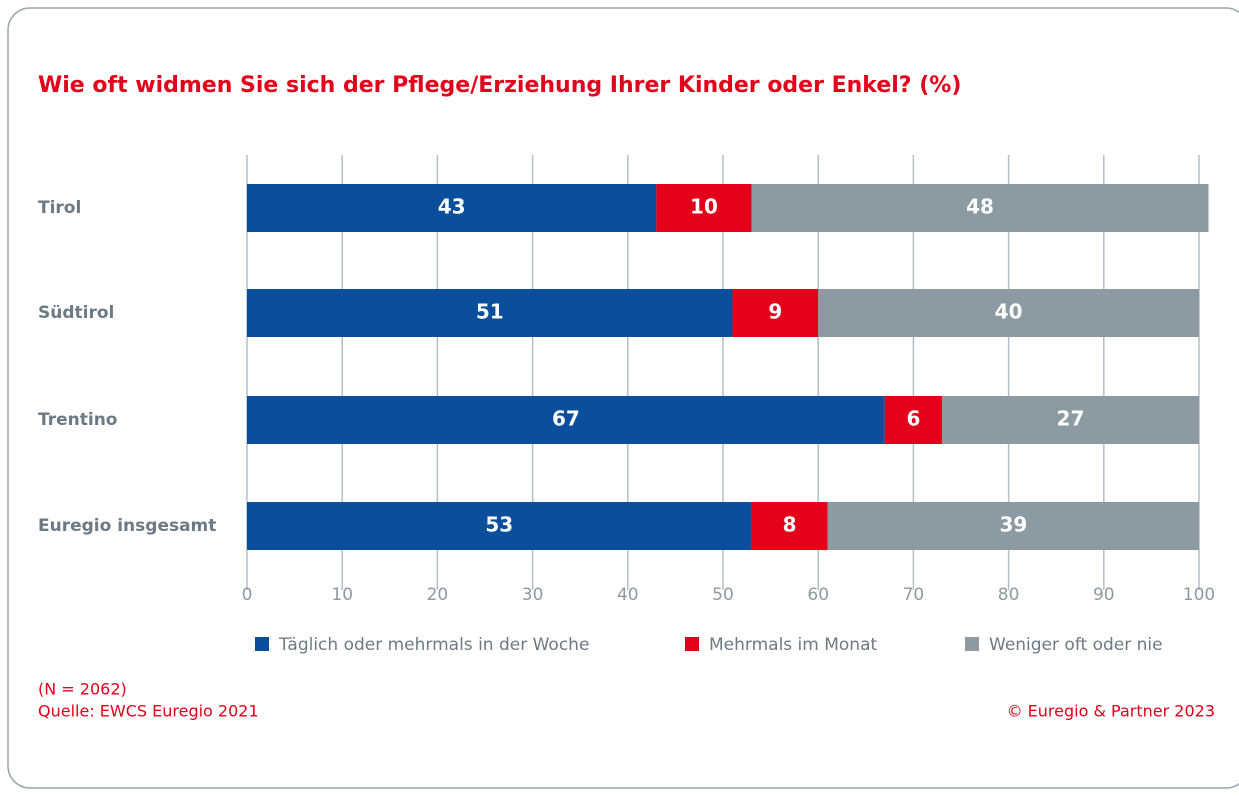  What do you see at coordinates (914, 595) in the screenshot?
I see `x-tick-label: 70` at bounding box center [914, 595].